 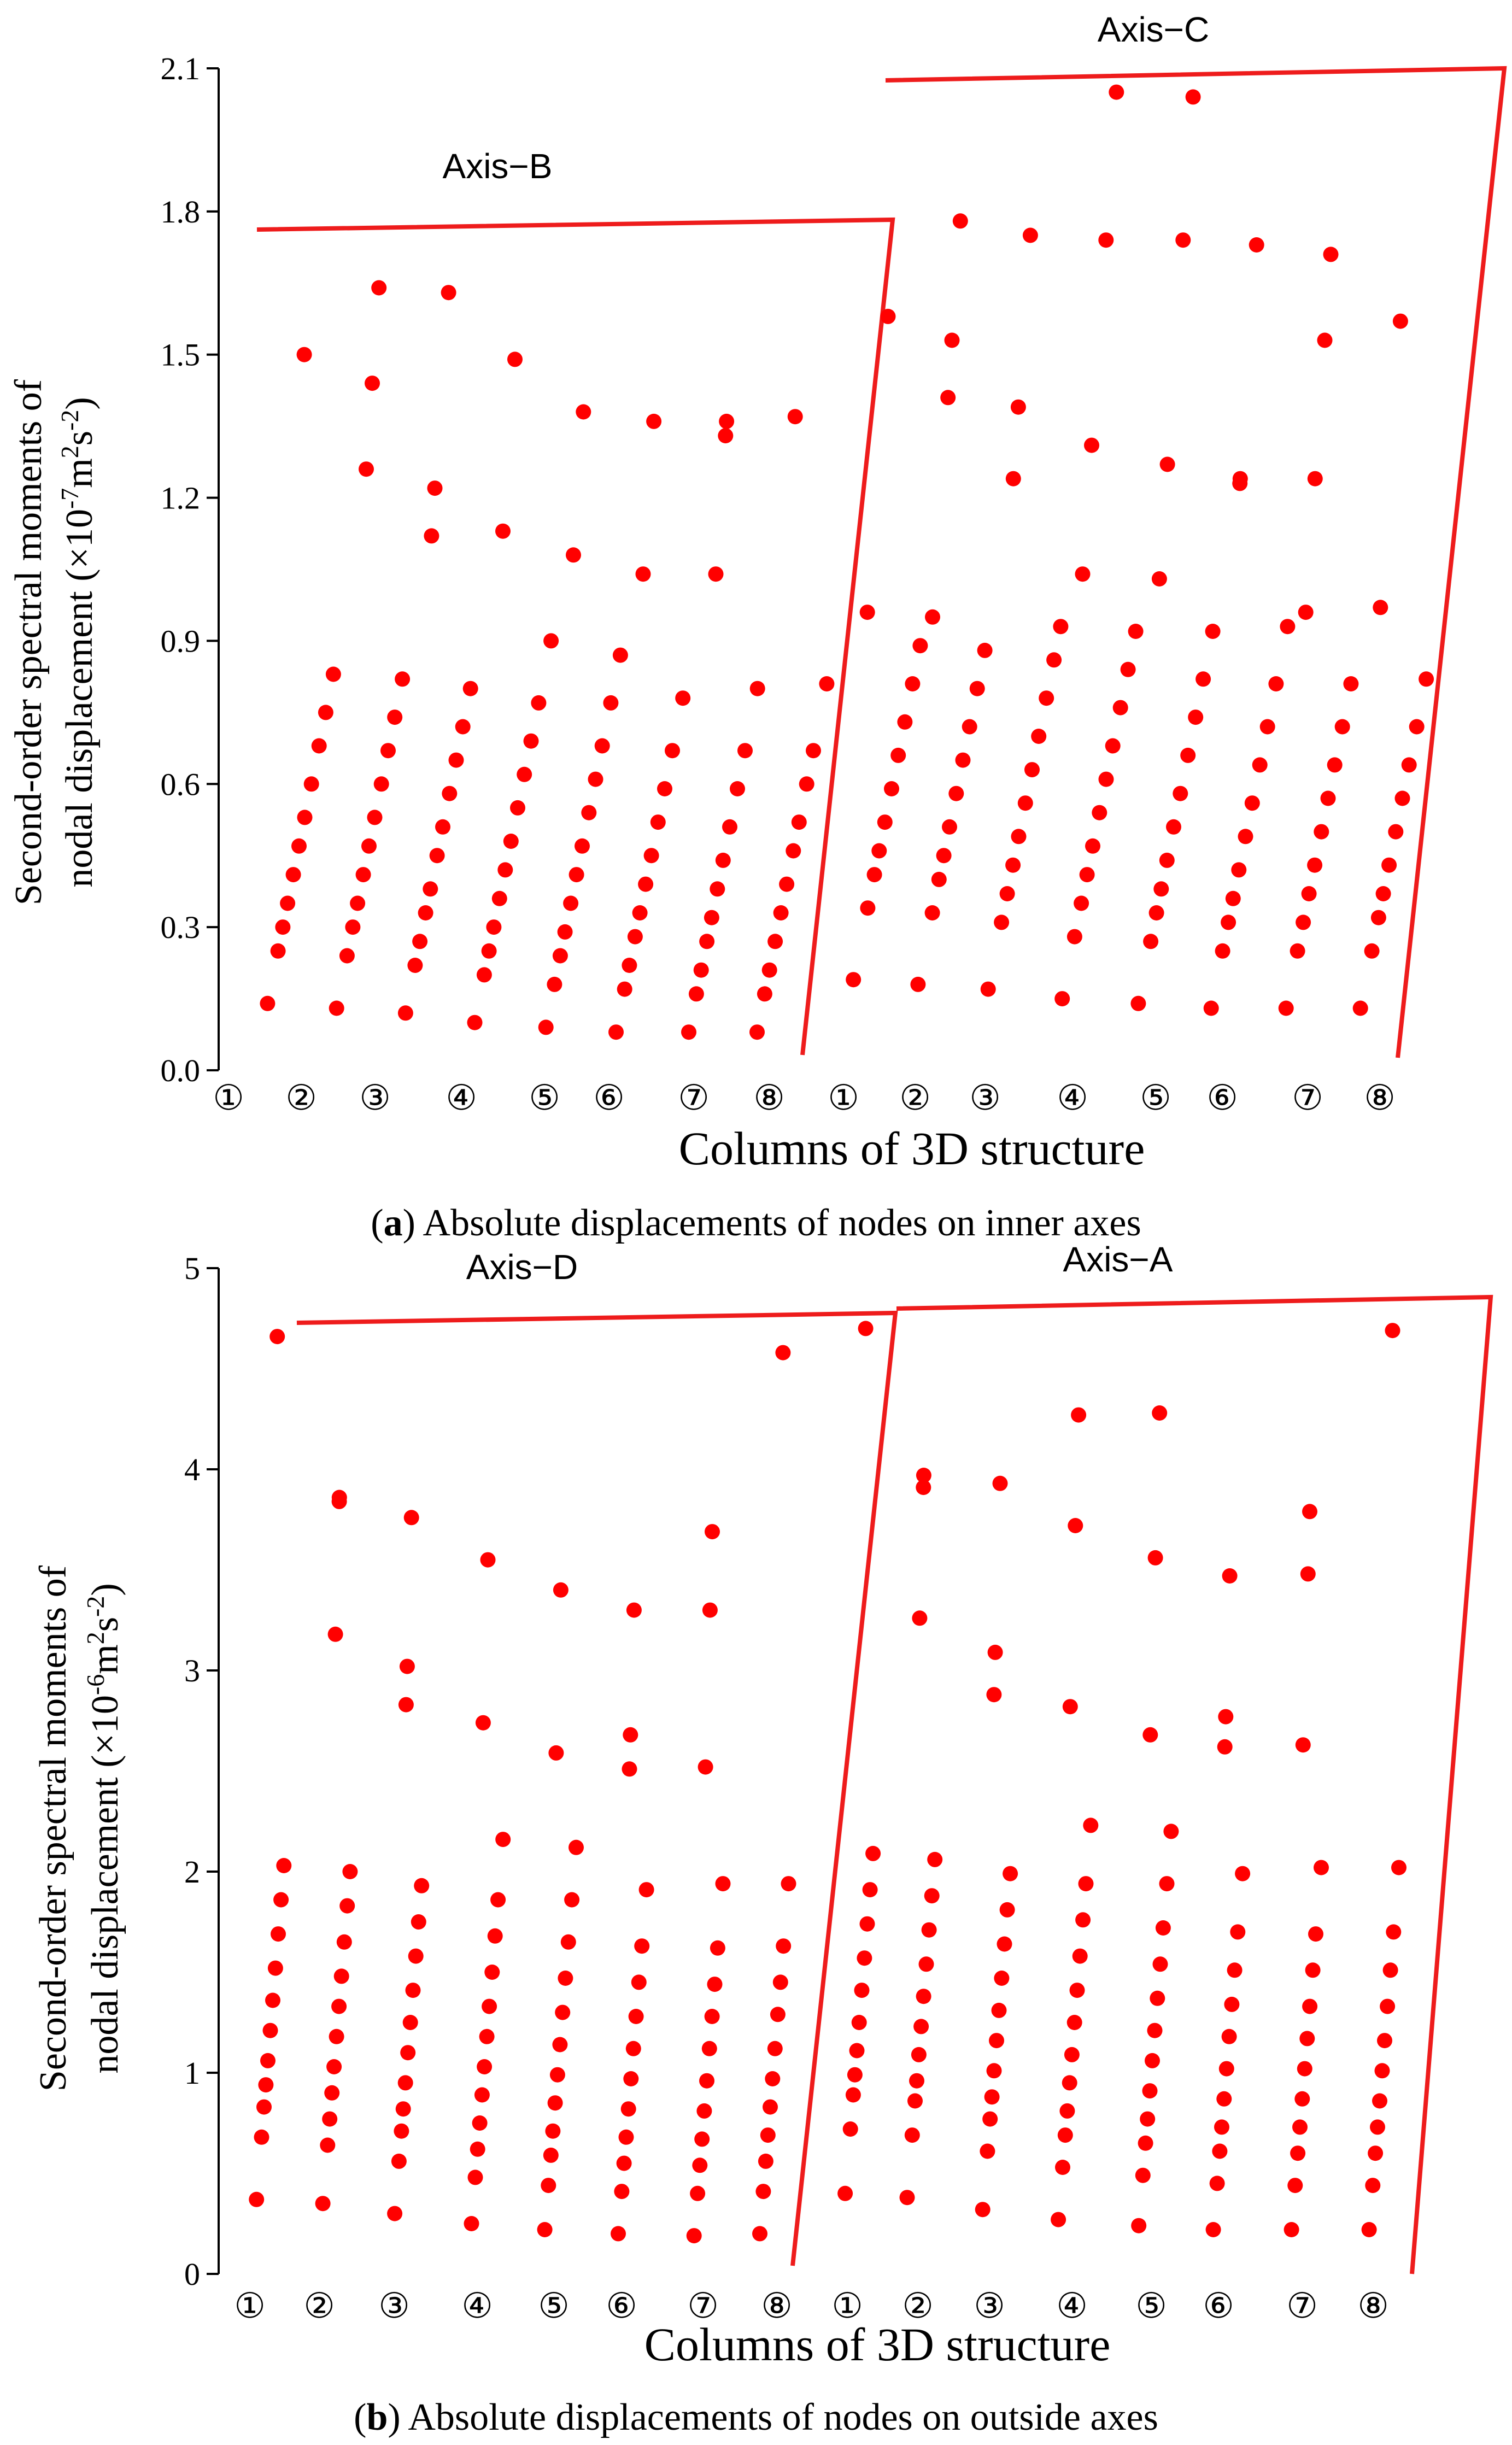 What do you see at coordinates (202, 1771) in the screenshot?
I see `y-axis: 0 1 2 3 4 5` at bounding box center [202, 1771].